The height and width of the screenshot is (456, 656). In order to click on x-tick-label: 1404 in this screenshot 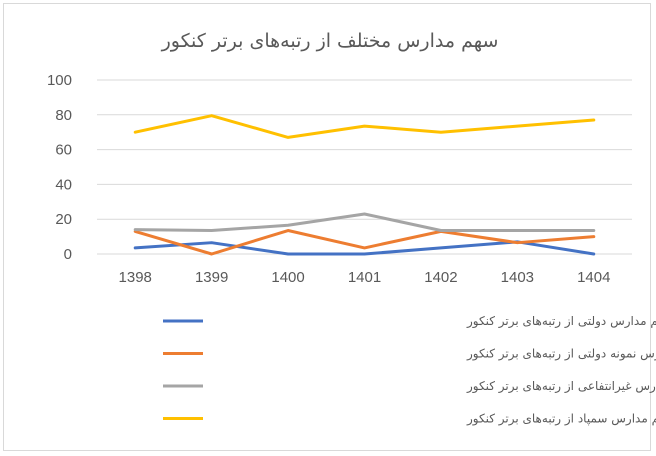, I will do `click(593, 277)`.